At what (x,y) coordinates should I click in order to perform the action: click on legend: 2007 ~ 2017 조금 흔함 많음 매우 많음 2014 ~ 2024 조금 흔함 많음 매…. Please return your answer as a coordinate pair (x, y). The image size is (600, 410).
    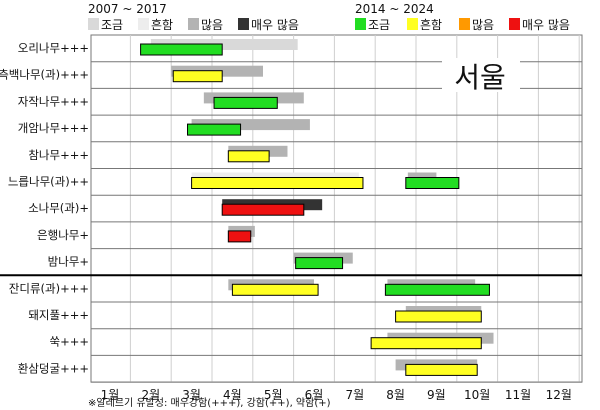
    Looking at the image, I should click on (329, 17).